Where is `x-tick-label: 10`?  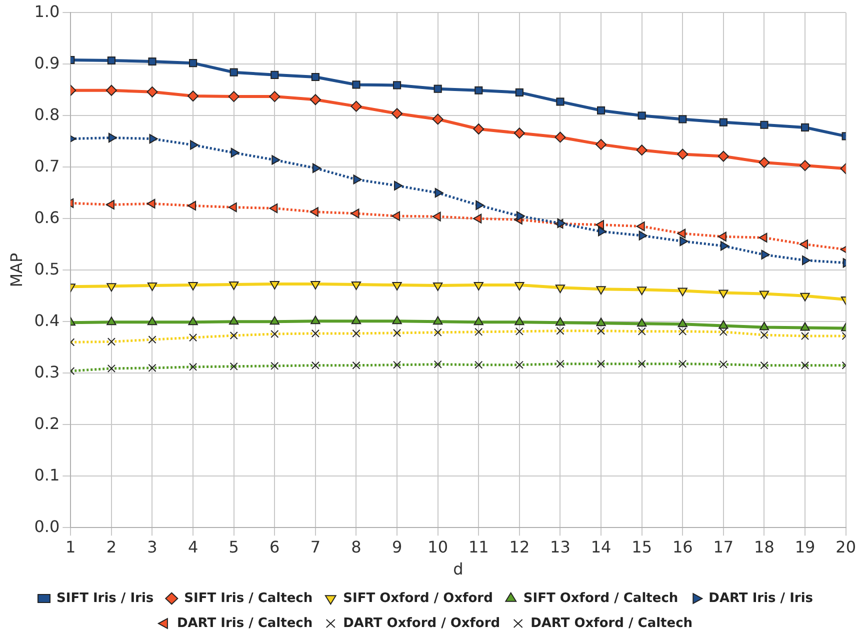 x-tick-label: 10 is located at coordinates (438, 546).